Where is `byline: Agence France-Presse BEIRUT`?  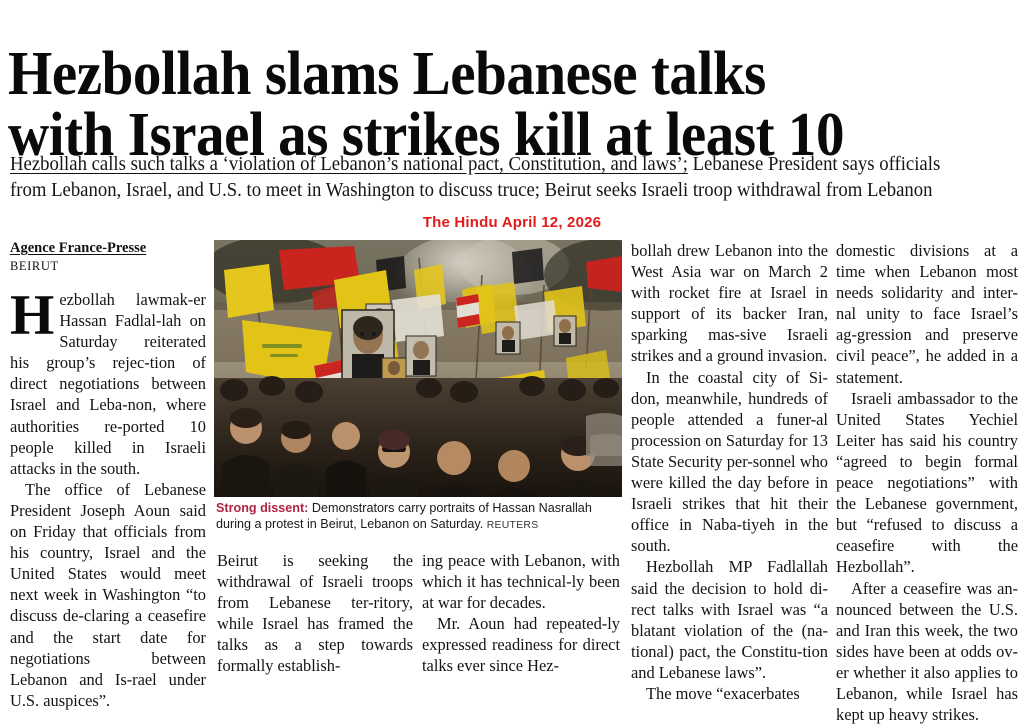 byline: Agence France-Presse BEIRUT is located at coordinates (108, 257).